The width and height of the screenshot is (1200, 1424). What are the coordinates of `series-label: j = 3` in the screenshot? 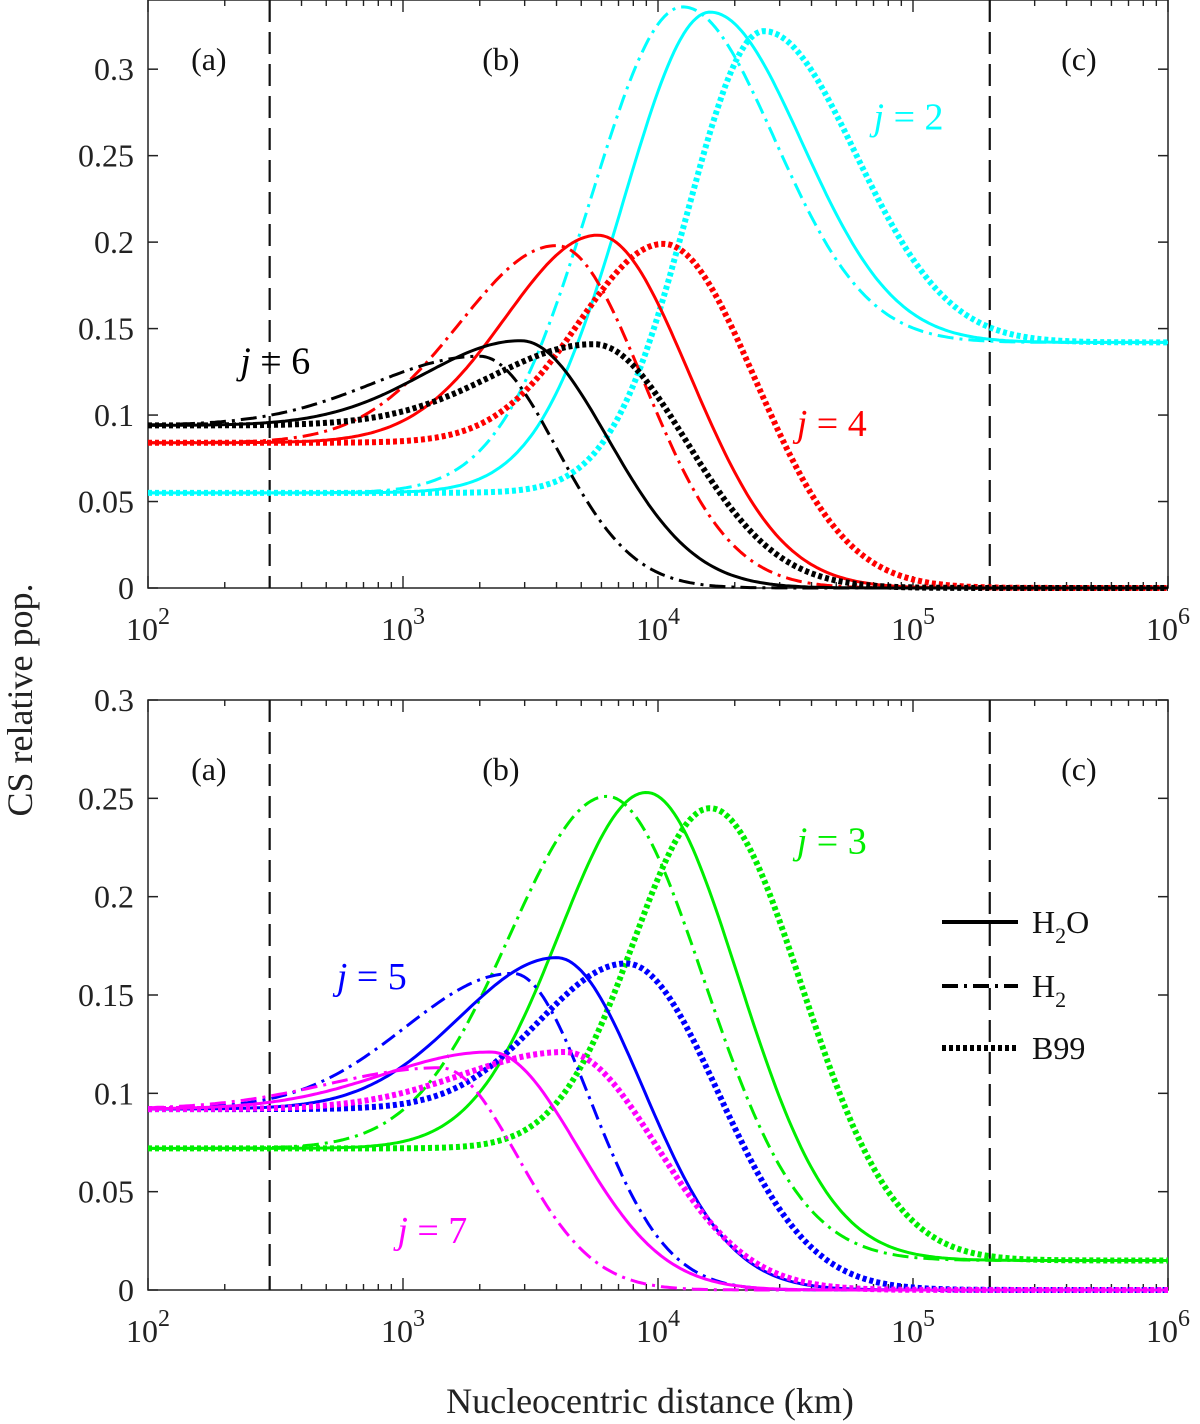 It's located at (829, 841).